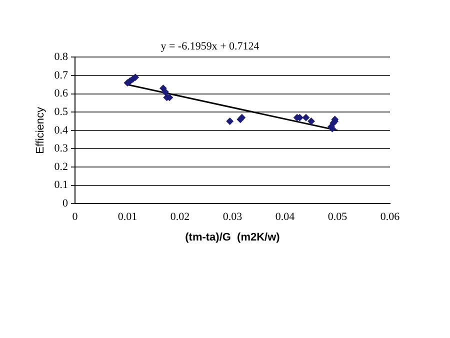 This screenshot has height=338, width=450. Describe the element at coordinates (61, 130) in the screenshot. I see `y-tick-label: 0.4` at that location.